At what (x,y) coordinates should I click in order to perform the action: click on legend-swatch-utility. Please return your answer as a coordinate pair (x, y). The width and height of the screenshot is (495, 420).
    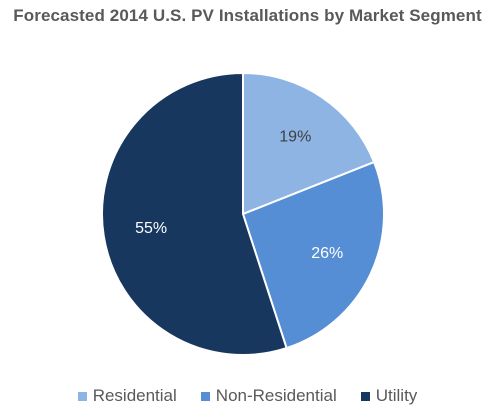
    Looking at the image, I should click on (365, 396).